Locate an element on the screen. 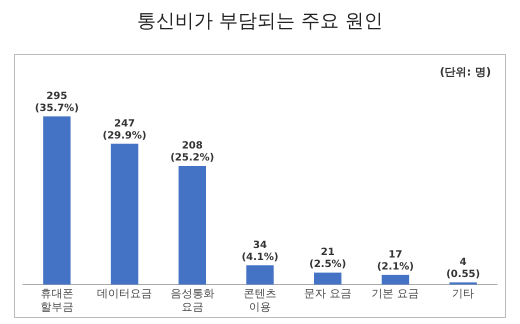  data-label: 4 (0.55) is located at coordinates (463, 268).